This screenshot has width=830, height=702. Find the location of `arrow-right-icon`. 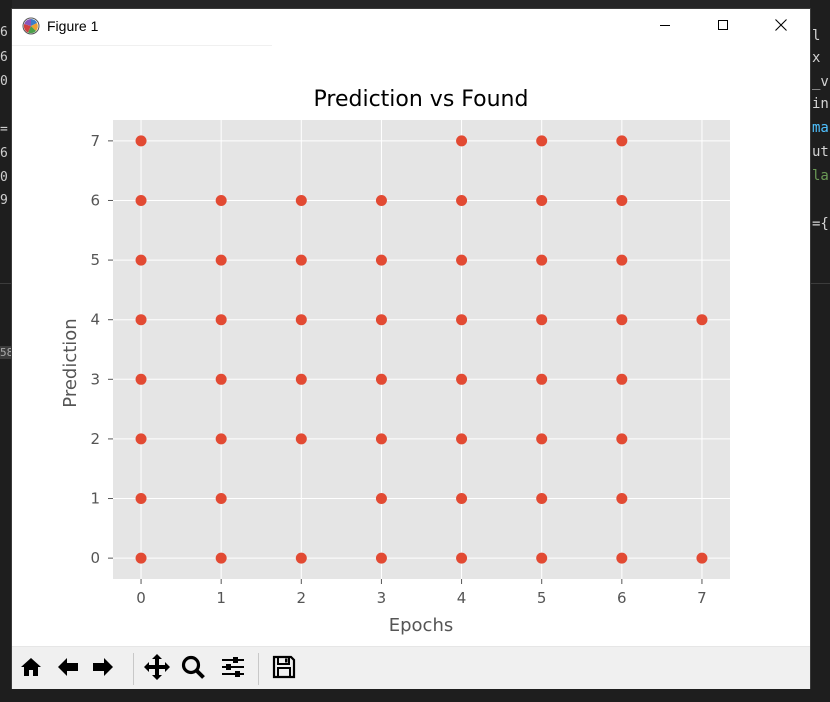

arrow-right-icon is located at coordinates (103, 668).